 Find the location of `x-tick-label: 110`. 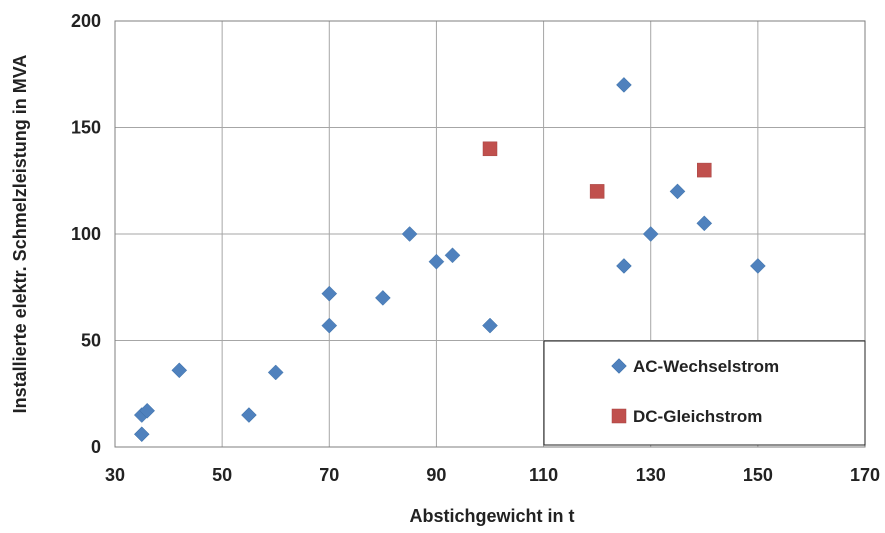

x-tick-label: 110 is located at coordinates (543, 475).